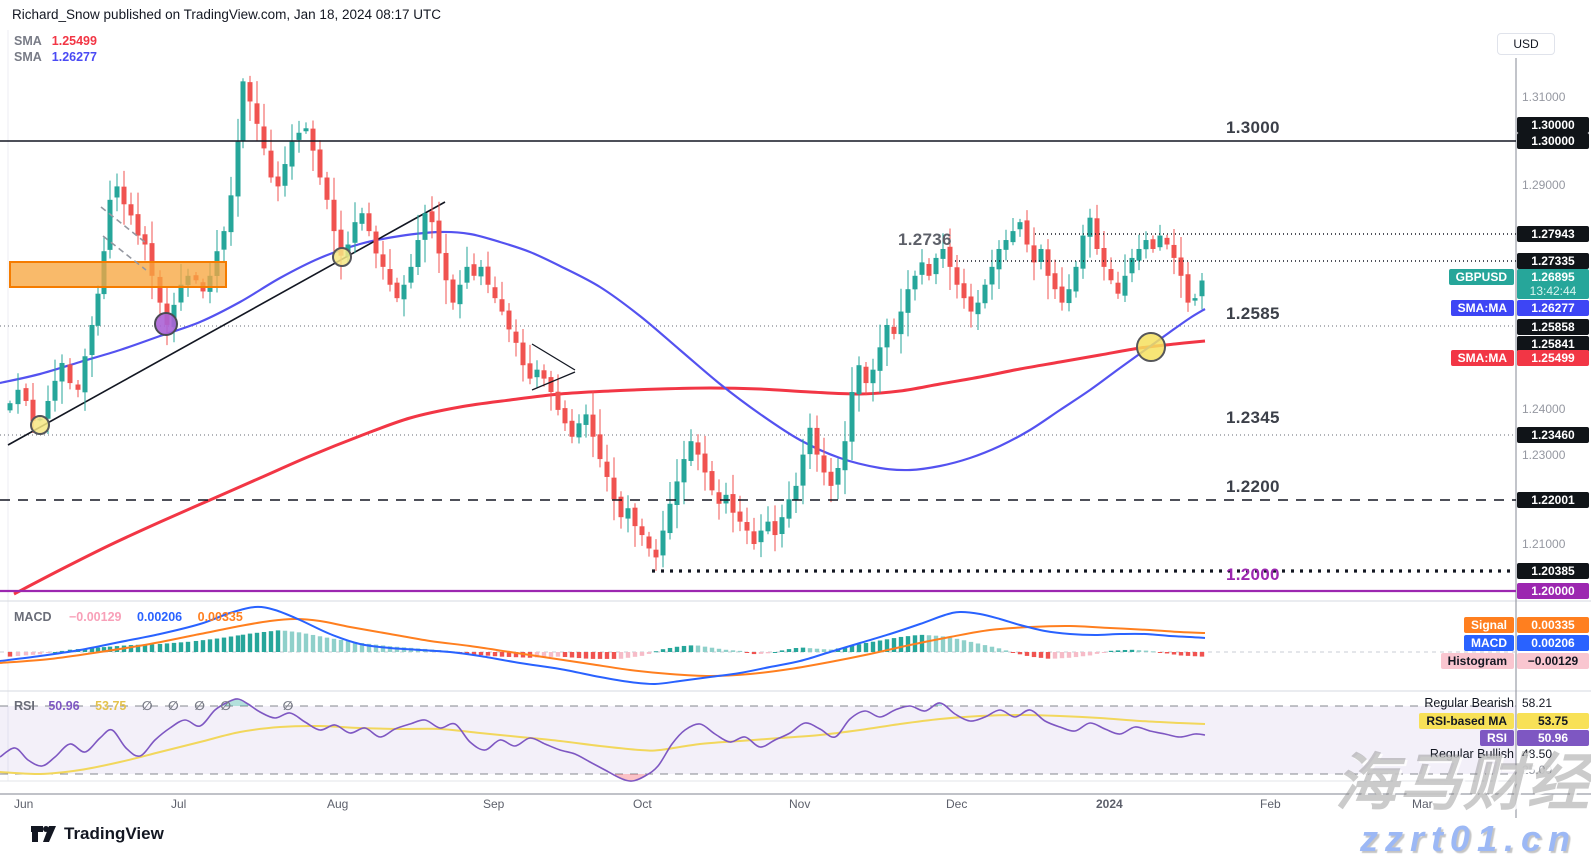 The height and width of the screenshot is (857, 1591). What do you see at coordinates (1553, 738) in the screenshot?
I see `rsi-row-value: 50.96` at bounding box center [1553, 738].